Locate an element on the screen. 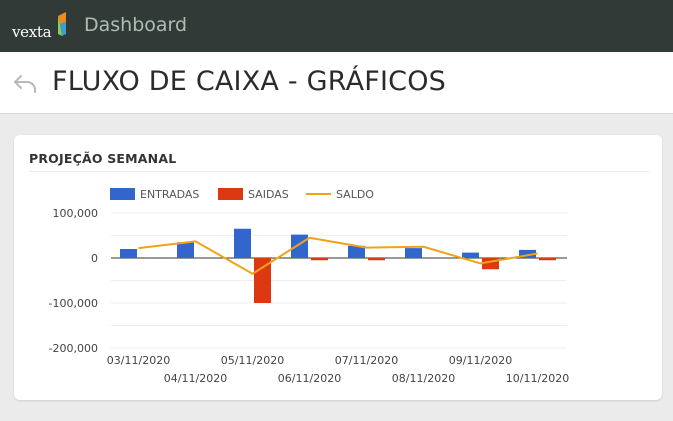  y-tick-label: -100,000 is located at coordinates (73, 303).